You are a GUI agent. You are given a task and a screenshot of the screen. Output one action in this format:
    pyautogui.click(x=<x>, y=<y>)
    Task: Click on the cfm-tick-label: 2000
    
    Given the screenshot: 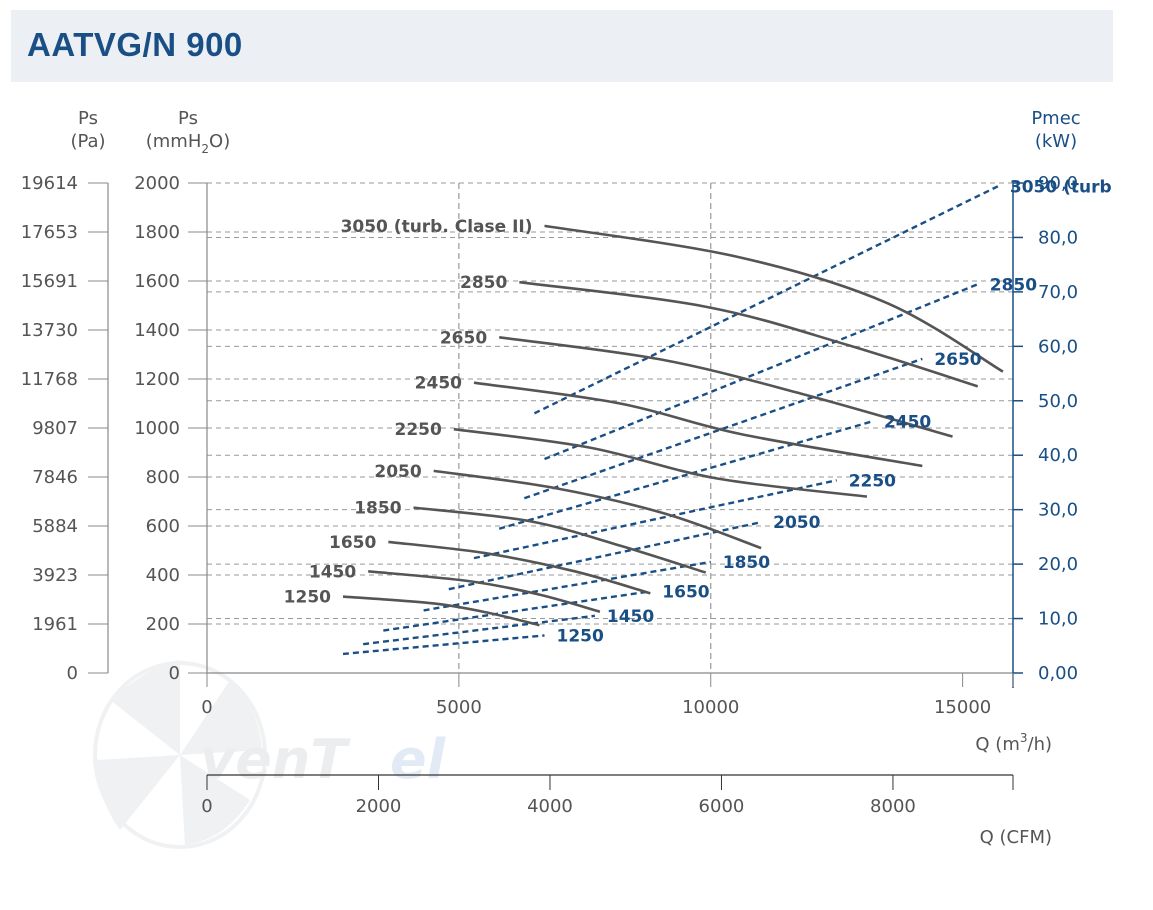 What is the action you would take?
    pyautogui.click(x=379, y=806)
    